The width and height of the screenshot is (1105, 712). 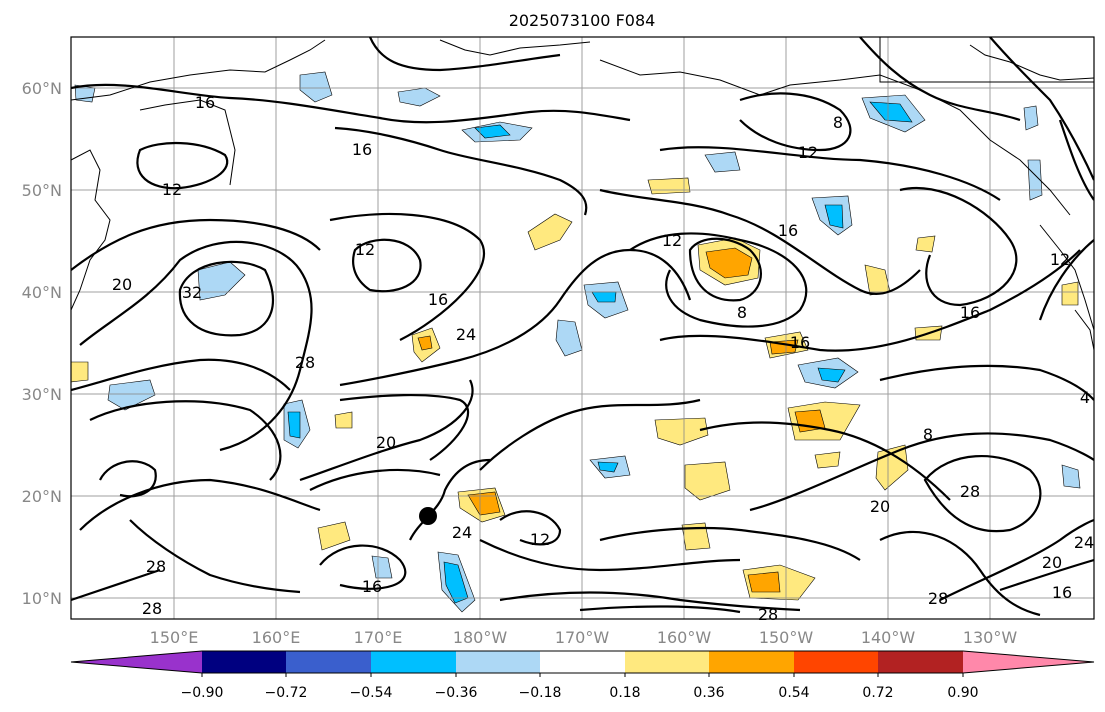 I want to click on lon-label: 160°E, so click(x=276, y=637).